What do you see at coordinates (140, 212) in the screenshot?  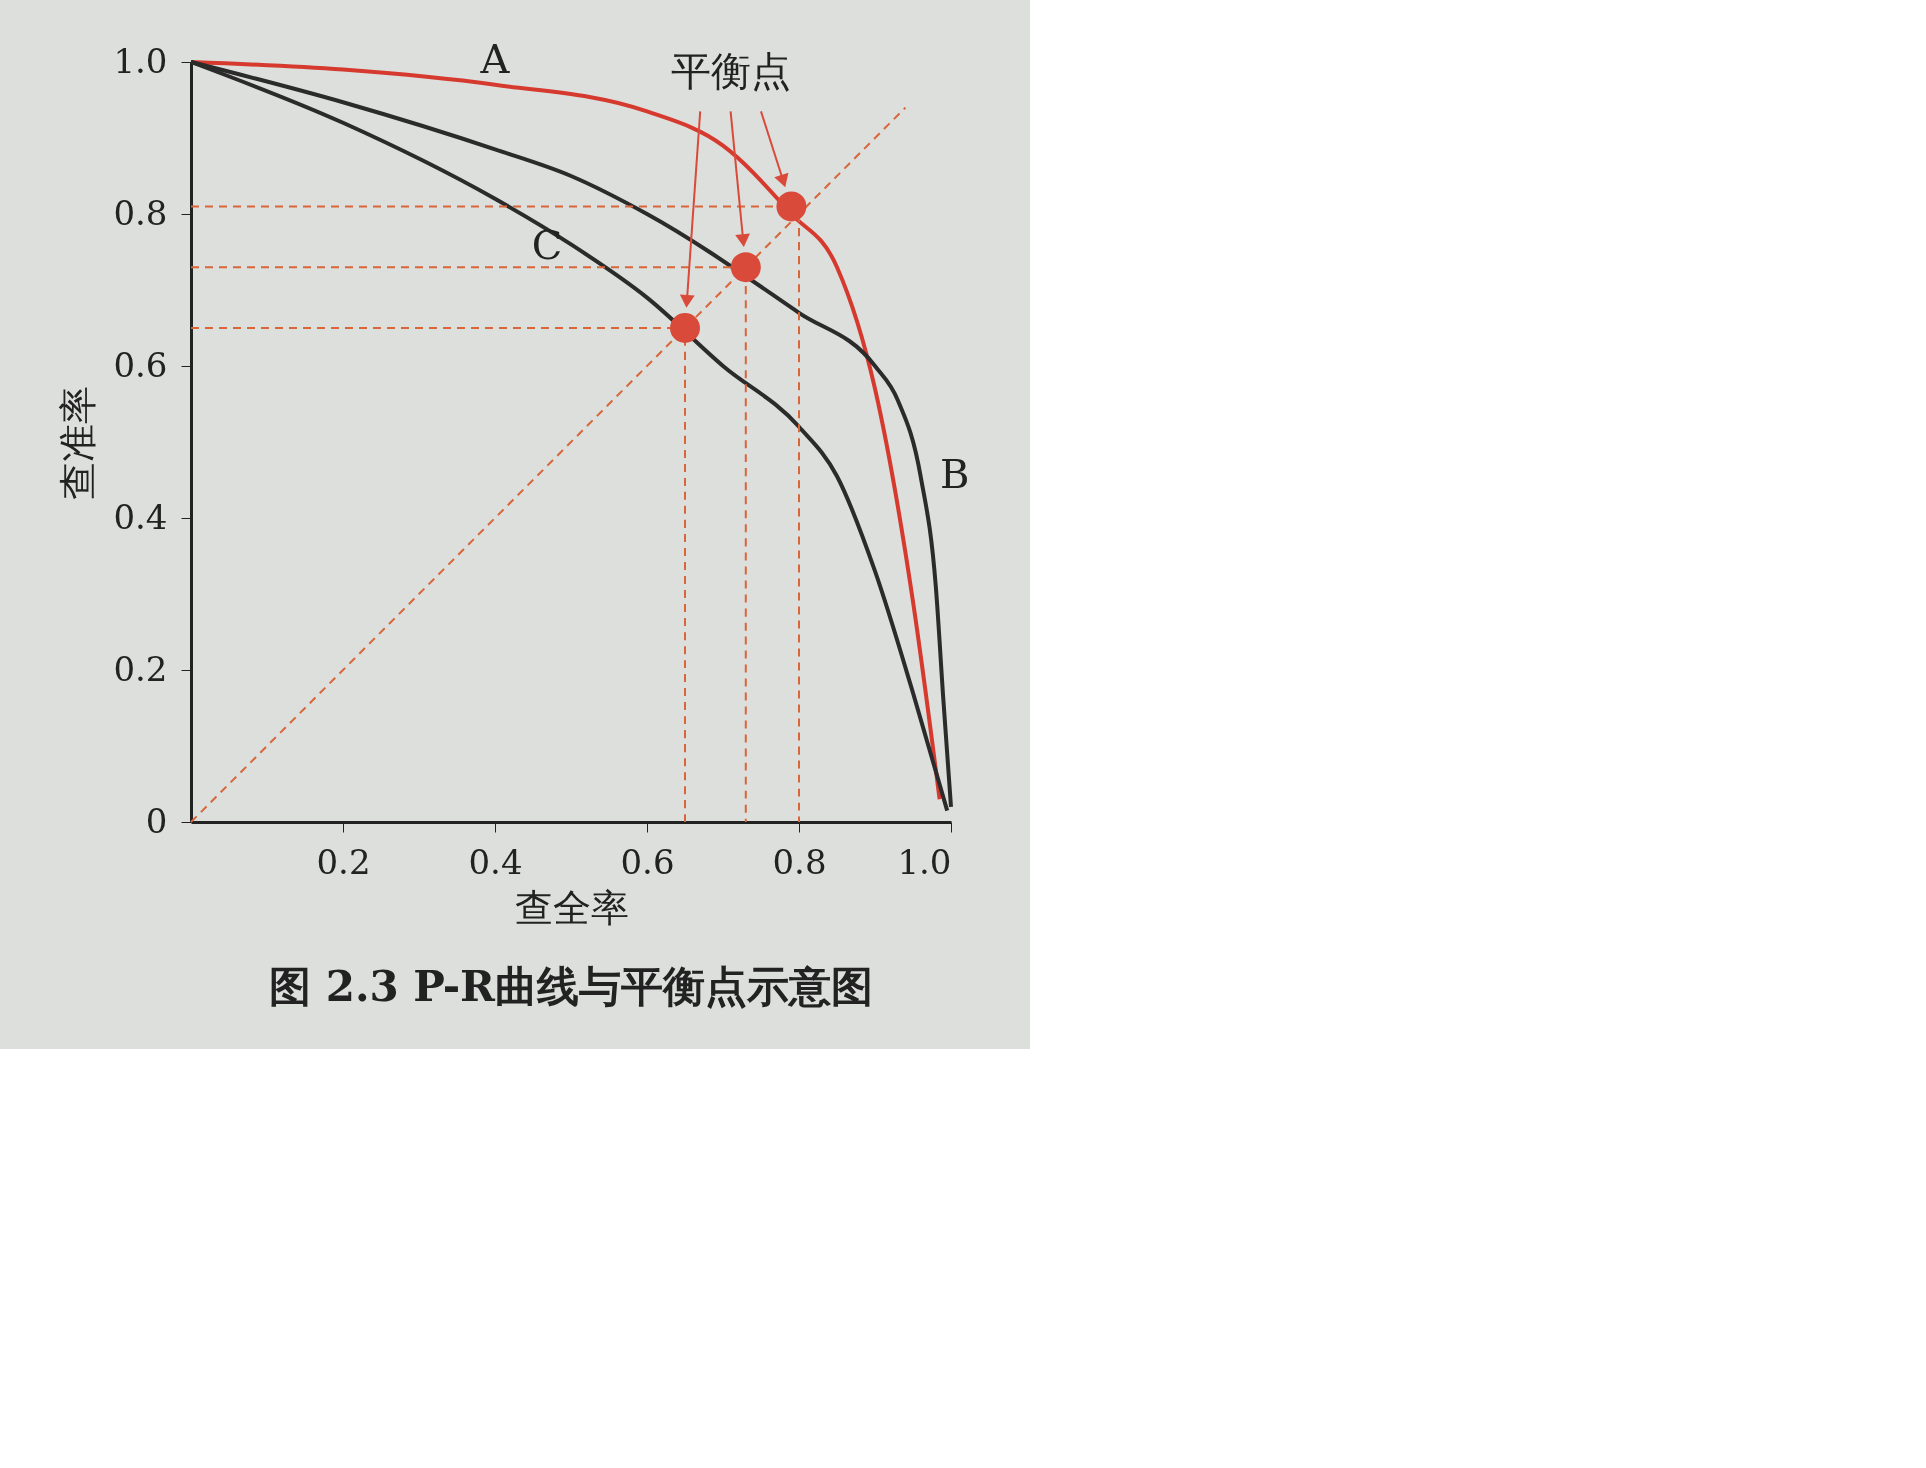 I see `y-tick-label: 0.8` at bounding box center [140, 212].